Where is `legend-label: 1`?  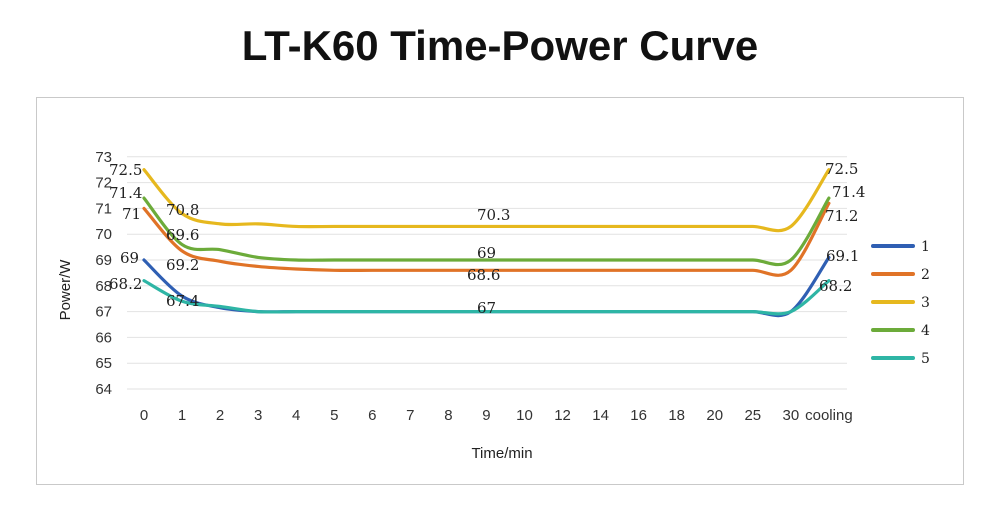
legend-label: 1 is located at coordinates (925, 247).